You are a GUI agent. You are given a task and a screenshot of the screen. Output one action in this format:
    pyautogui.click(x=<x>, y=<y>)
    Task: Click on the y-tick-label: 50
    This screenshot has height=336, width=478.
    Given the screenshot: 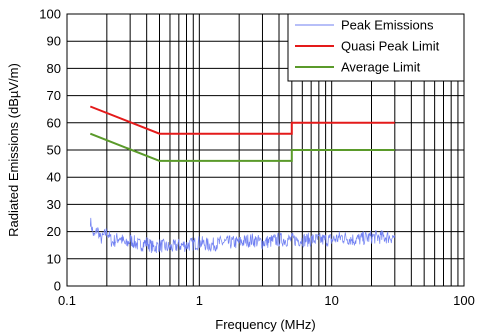 What is the action you would take?
    pyautogui.click(x=54, y=150)
    